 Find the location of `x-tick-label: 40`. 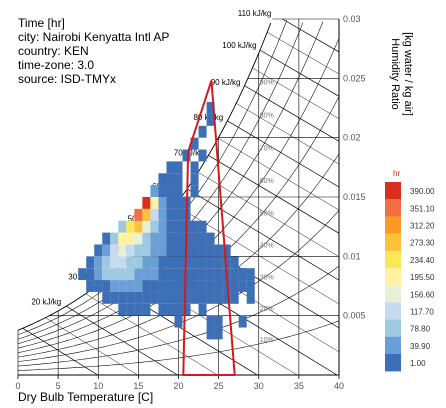

x-tick-label: 40 is located at coordinates (339, 386).